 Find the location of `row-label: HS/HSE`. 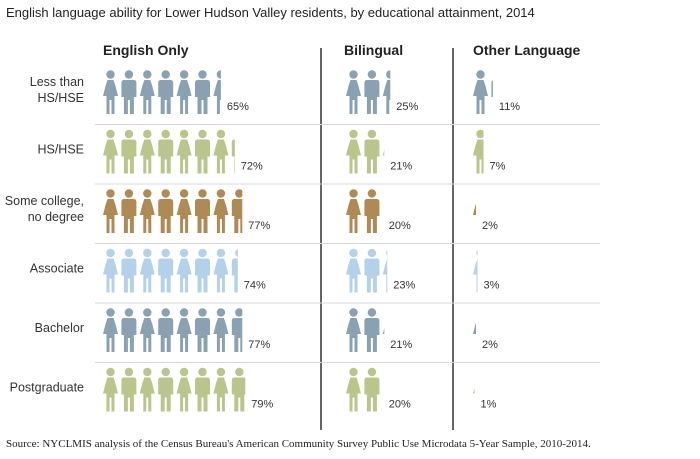

row-label: HS/HSE is located at coordinates (60, 150).